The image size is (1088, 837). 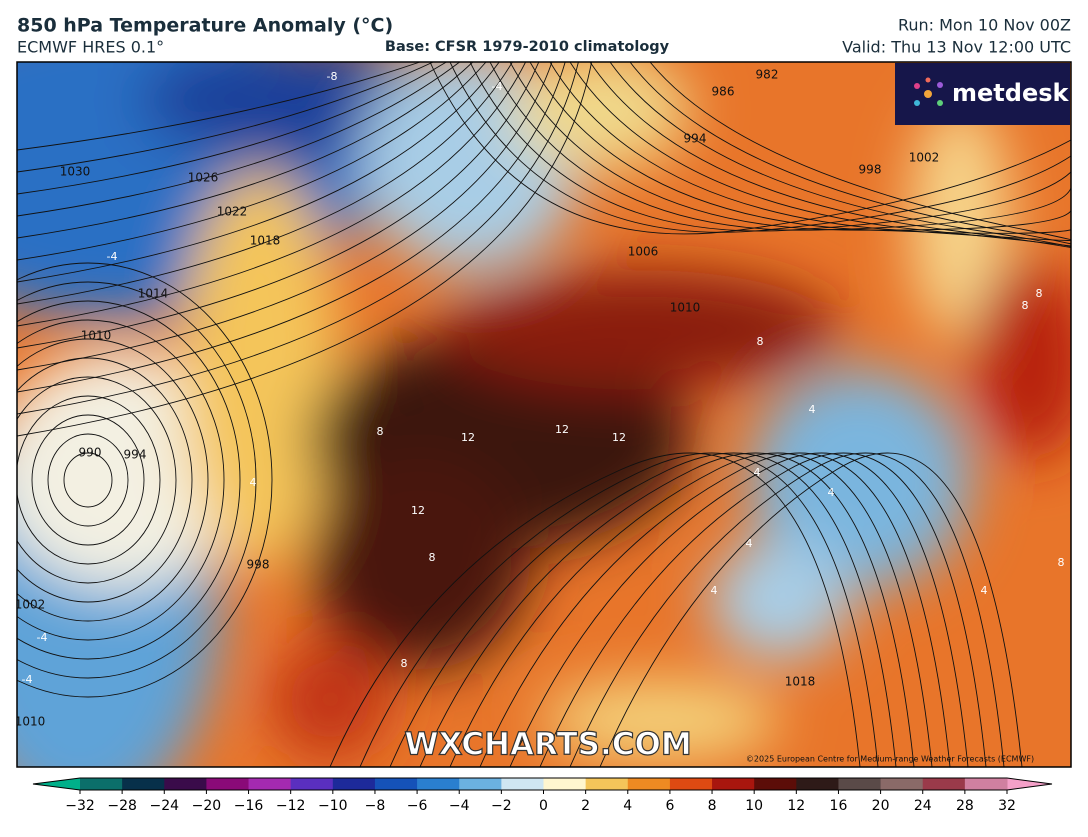 I want to click on colorbar-tick-label: −12, so click(x=291, y=806).